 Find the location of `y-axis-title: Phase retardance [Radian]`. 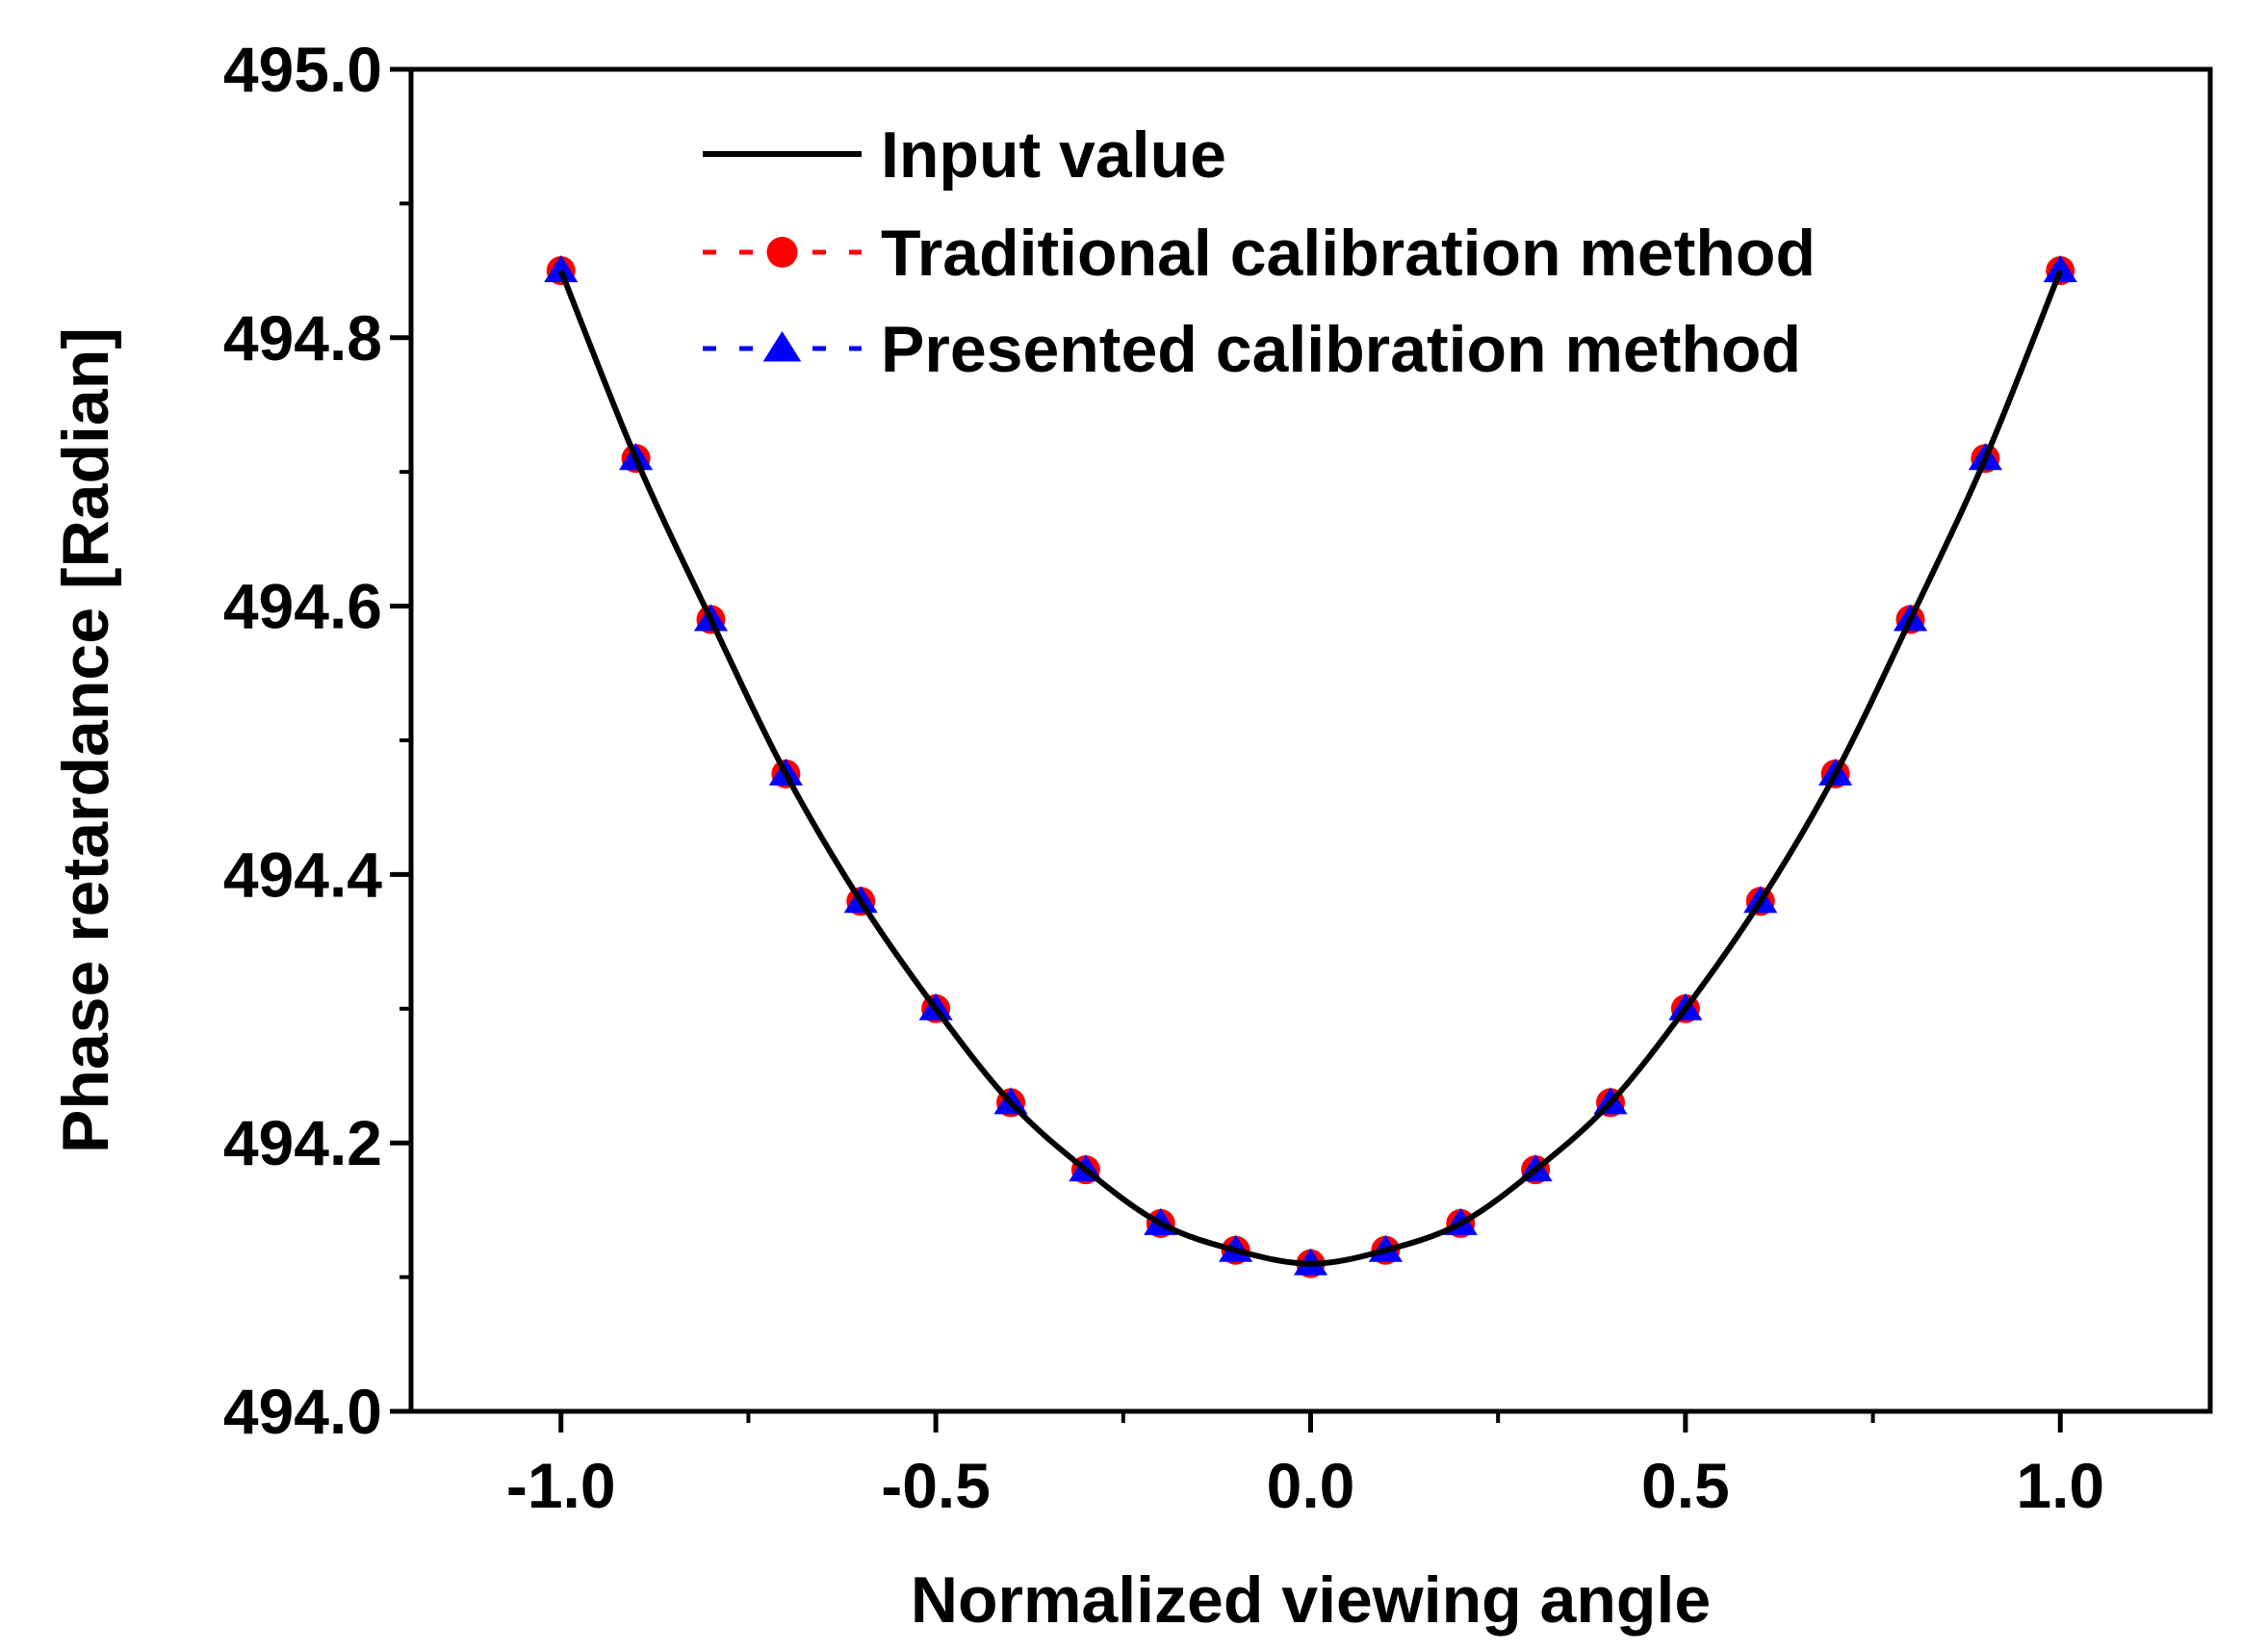

y-axis-title: Phase retardance [Radian] is located at coordinates (85, 740).